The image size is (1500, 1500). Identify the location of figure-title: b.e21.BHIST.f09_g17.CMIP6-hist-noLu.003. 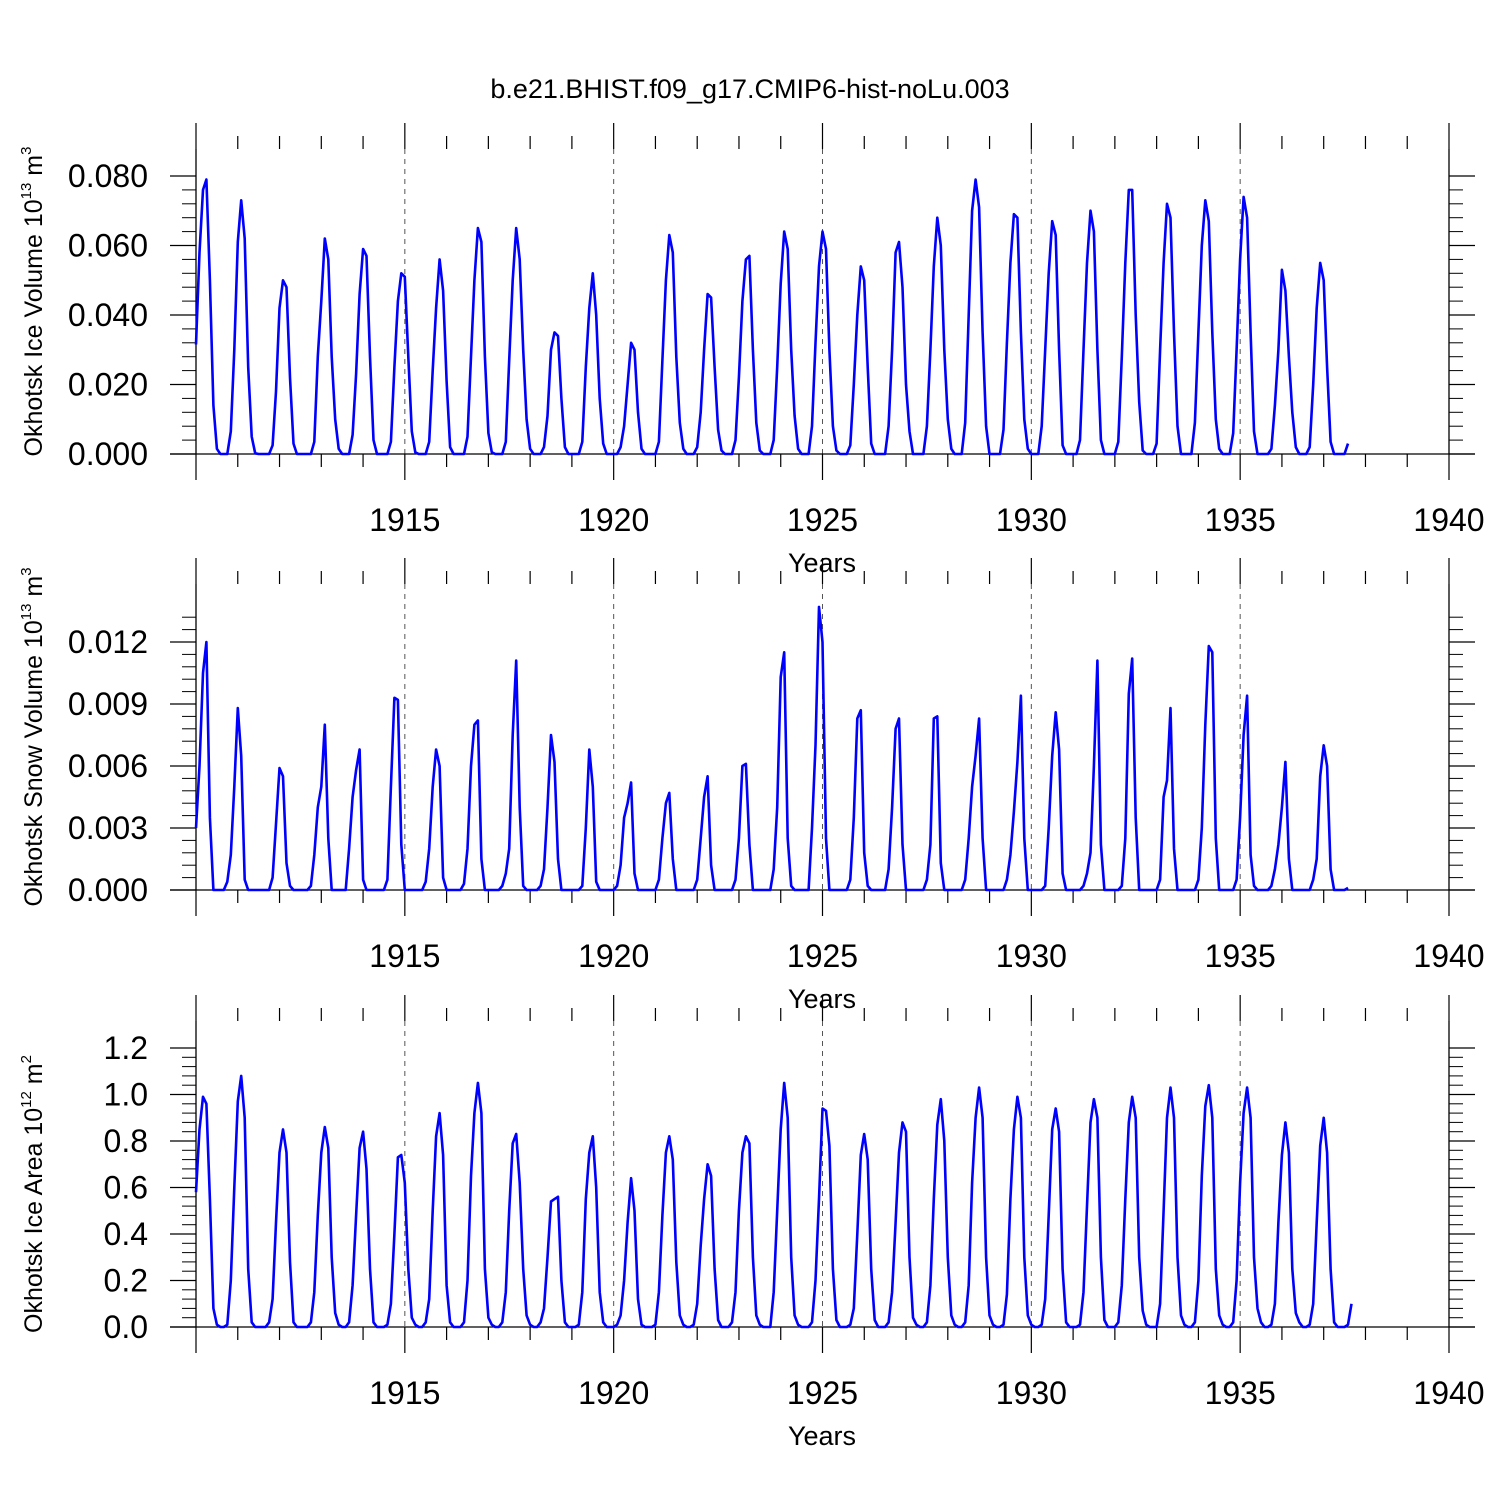
(749, 89).